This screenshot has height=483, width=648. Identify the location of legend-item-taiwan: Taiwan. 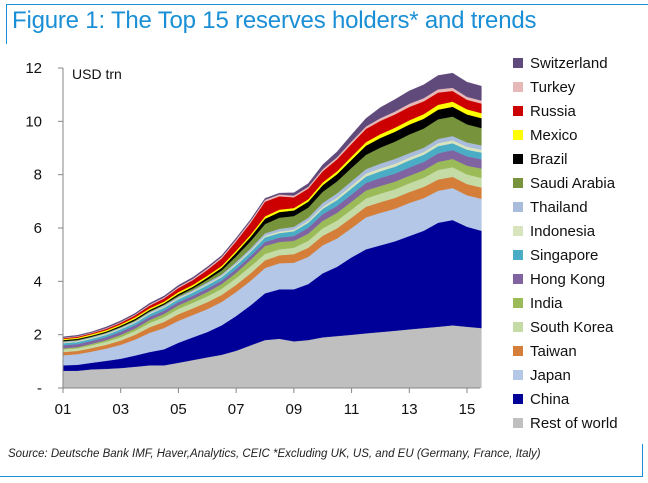
(565, 351).